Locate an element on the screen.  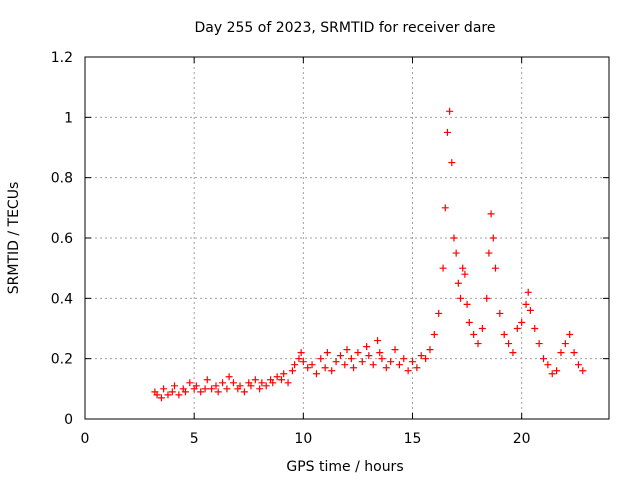
x-tick-label: 0 is located at coordinates (85, 439).